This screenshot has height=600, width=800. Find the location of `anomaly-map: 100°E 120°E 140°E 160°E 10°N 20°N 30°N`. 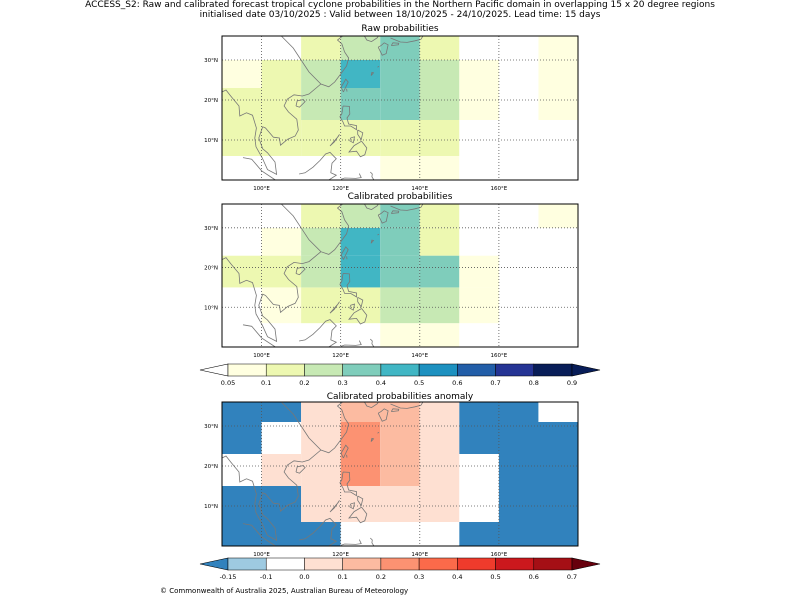

anomaly-map: 100°E 120°E 140°E 160°E 10°N 20°N 30°N is located at coordinates (391, 479).